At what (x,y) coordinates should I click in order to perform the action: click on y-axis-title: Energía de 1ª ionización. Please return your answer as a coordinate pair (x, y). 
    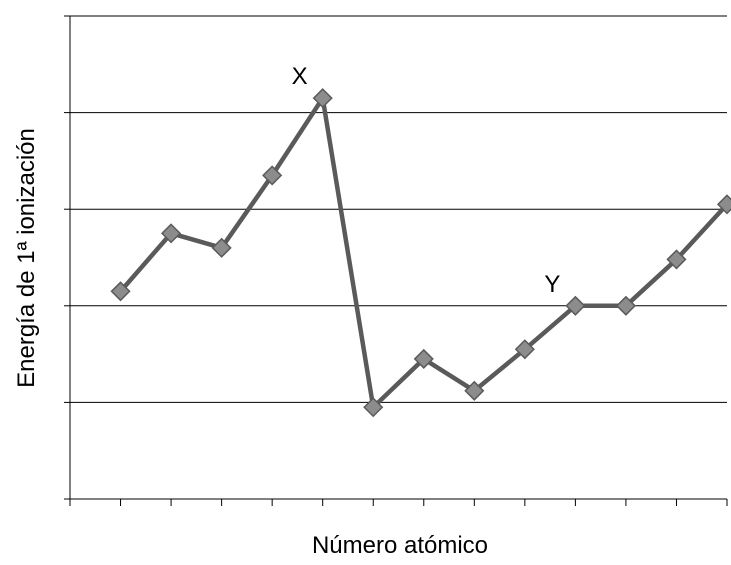
    Looking at the image, I should click on (26, 258).